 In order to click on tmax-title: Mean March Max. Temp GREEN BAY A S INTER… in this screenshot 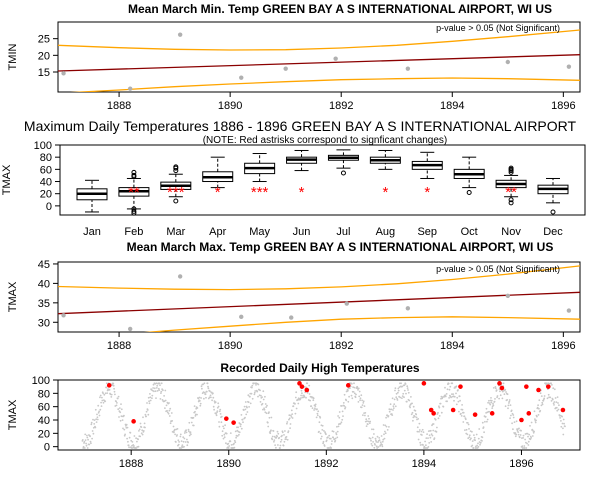, I will do `click(340, 247)`.